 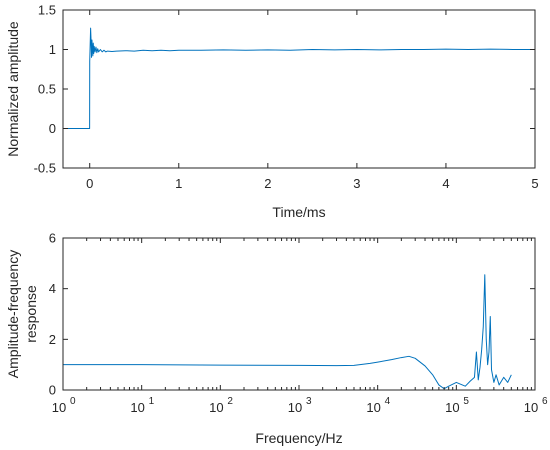 What do you see at coordinates (52, 288) in the screenshot?
I see `y-tick-label: 4` at bounding box center [52, 288].